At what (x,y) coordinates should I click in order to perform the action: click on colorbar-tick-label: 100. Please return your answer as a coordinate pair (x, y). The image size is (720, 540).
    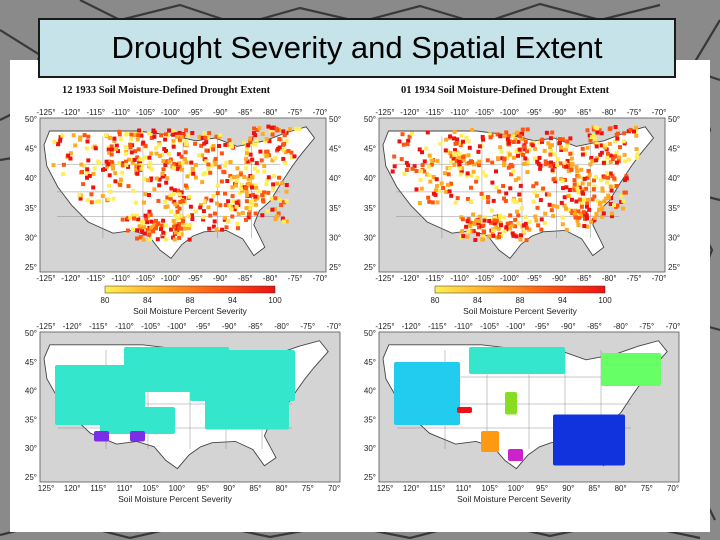
    Looking at the image, I should click on (605, 300).